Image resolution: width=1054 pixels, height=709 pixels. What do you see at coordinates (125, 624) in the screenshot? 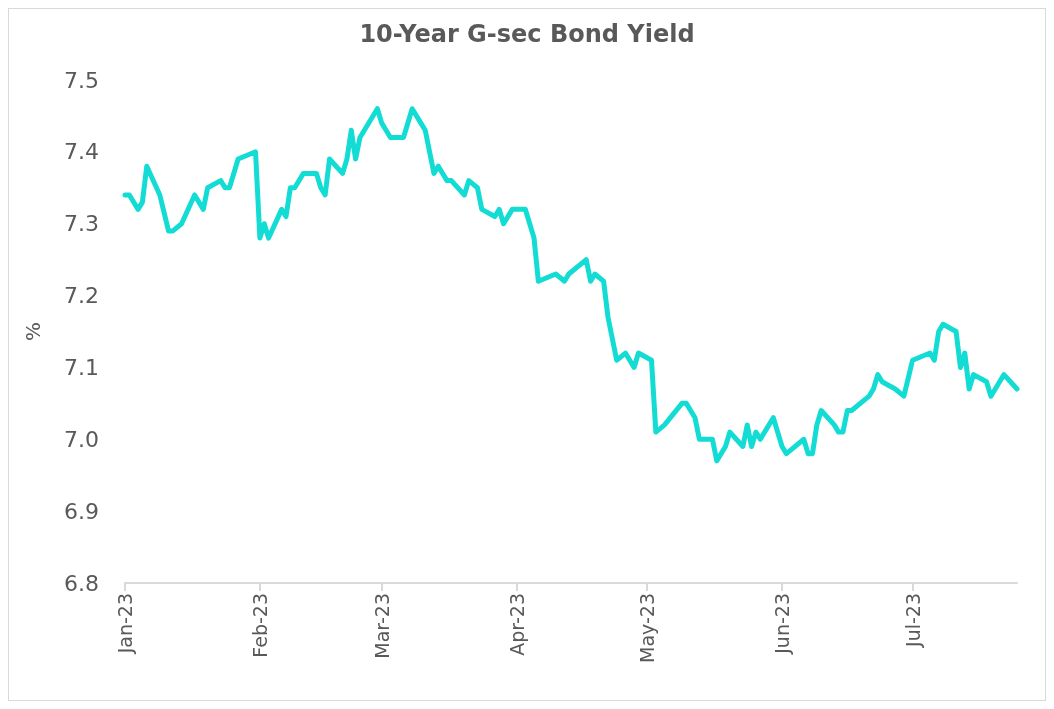
I see `x-tick-label: Jan-23` at bounding box center [125, 624].